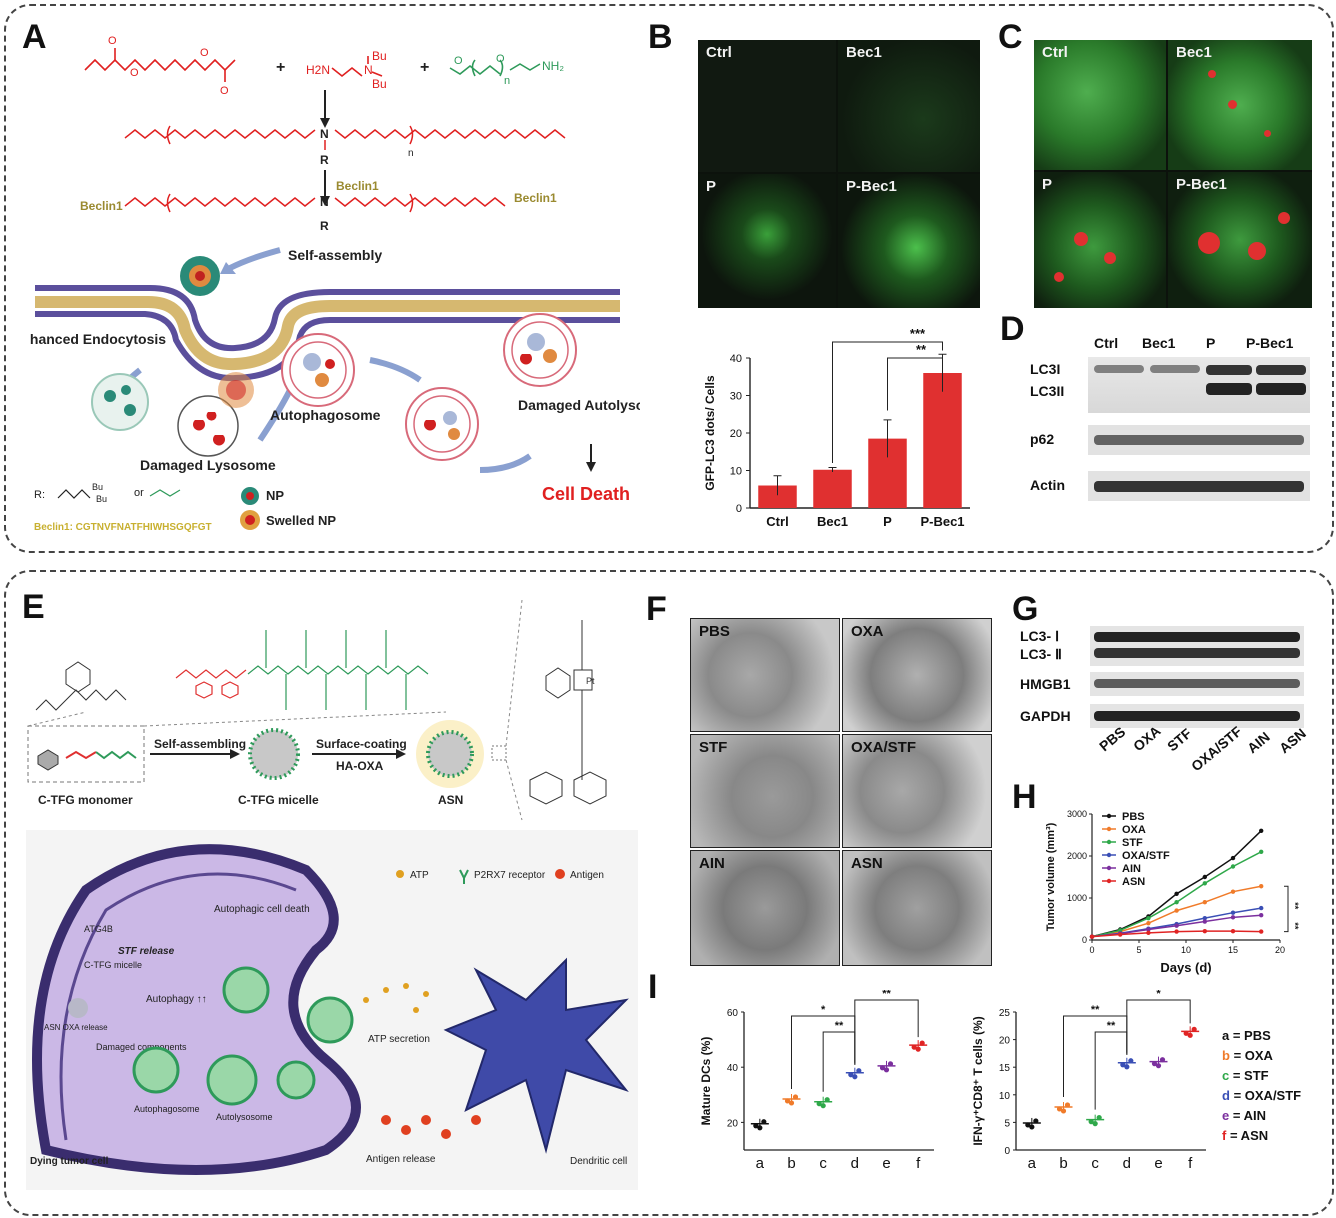 The width and height of the screenshot is (1336, 1218). What do you see at coordinates (739, 509) in the screenshot?
I see `y-tick-label: 0` at bounding box center [739, 509].